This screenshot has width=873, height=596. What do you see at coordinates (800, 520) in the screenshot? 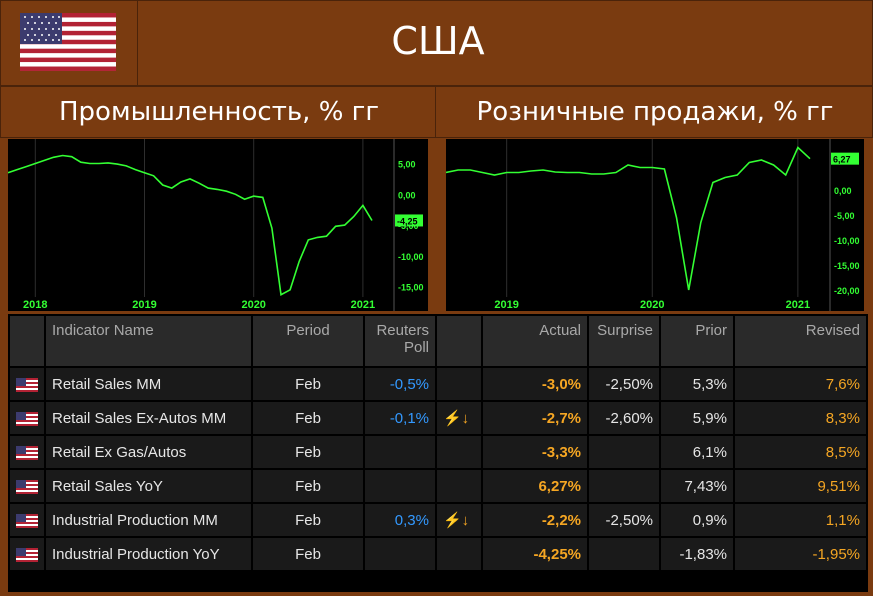
I see `revised: 1,1%` at bounding box center [800, 520].